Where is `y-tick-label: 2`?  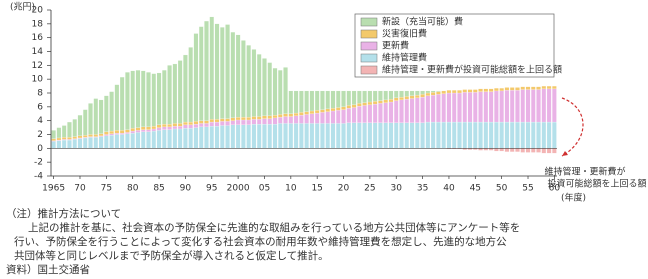
y-tick-label: 2 is located at coordinates (40, 135).